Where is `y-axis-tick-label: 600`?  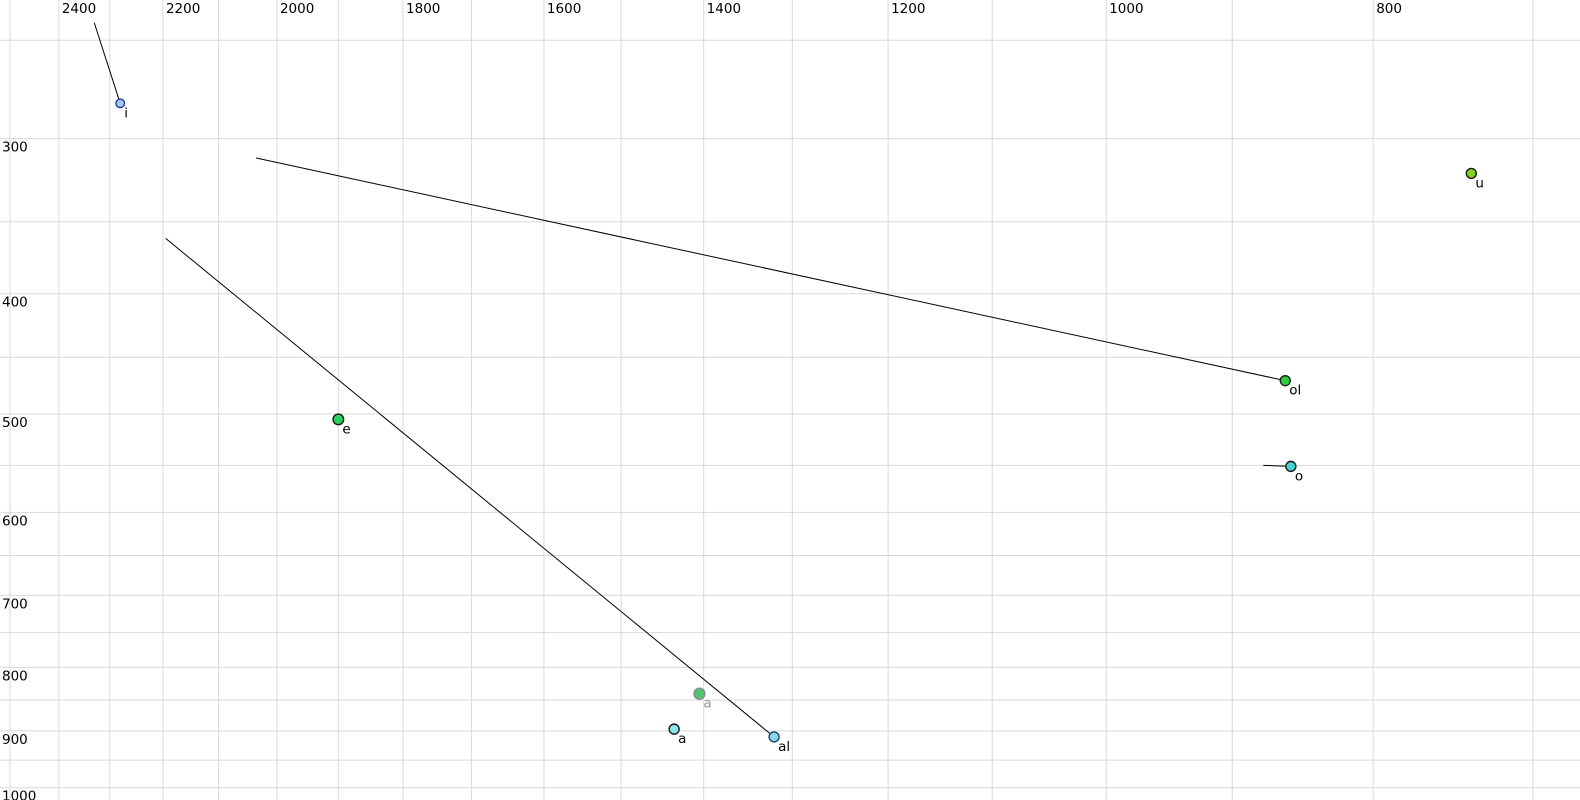
y-axis-tick-label: 600 is located at coordinates (15, 521).